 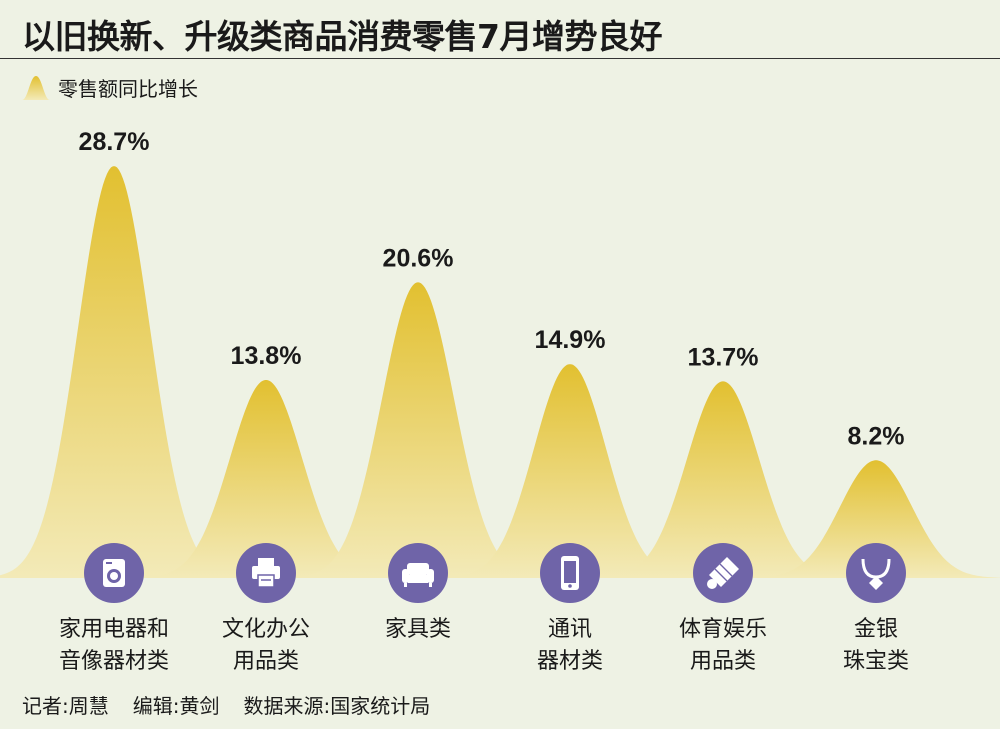 I want to click on shuttlecock-icon, so click(x=723, y=573).